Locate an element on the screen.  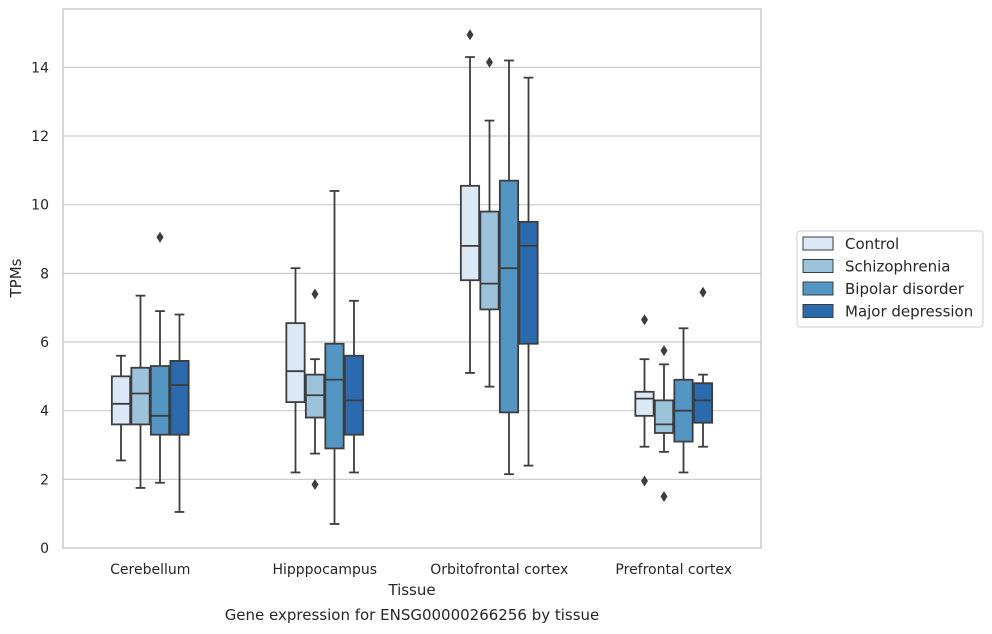
y-axis-label: TPMs is located at coordinates (16, 278).